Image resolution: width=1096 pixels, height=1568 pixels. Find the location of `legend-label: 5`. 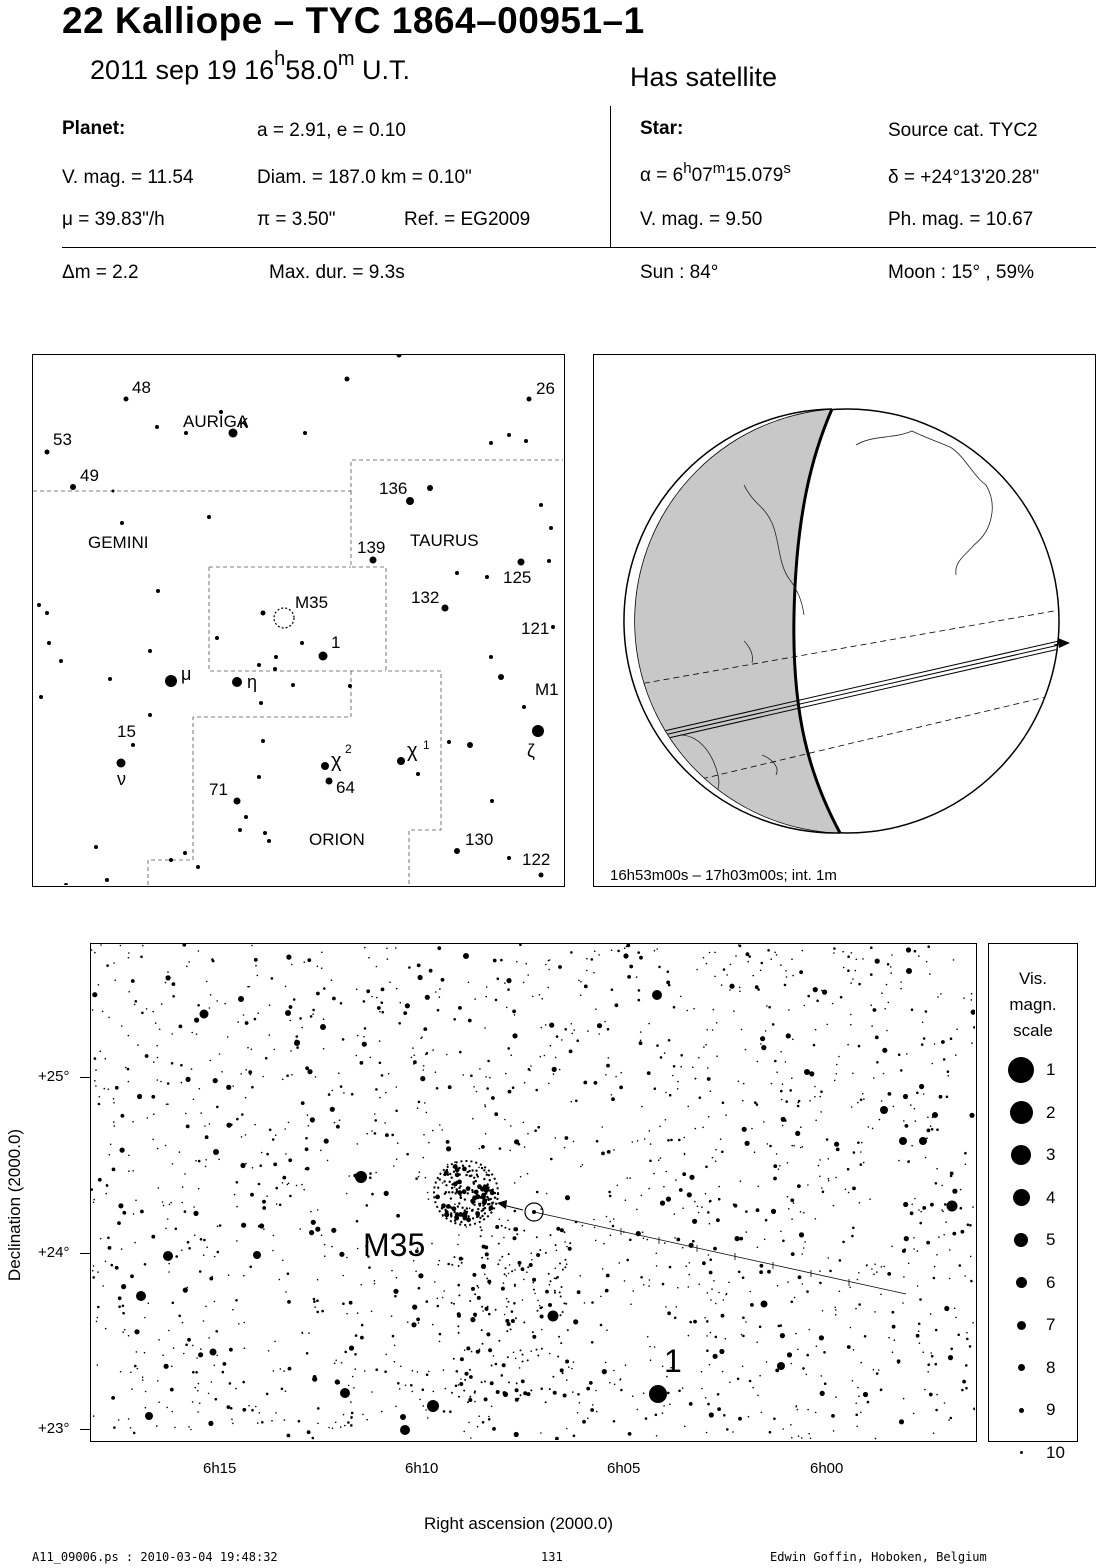

legend-label: 5 is located at coordinates (1051, 1239).